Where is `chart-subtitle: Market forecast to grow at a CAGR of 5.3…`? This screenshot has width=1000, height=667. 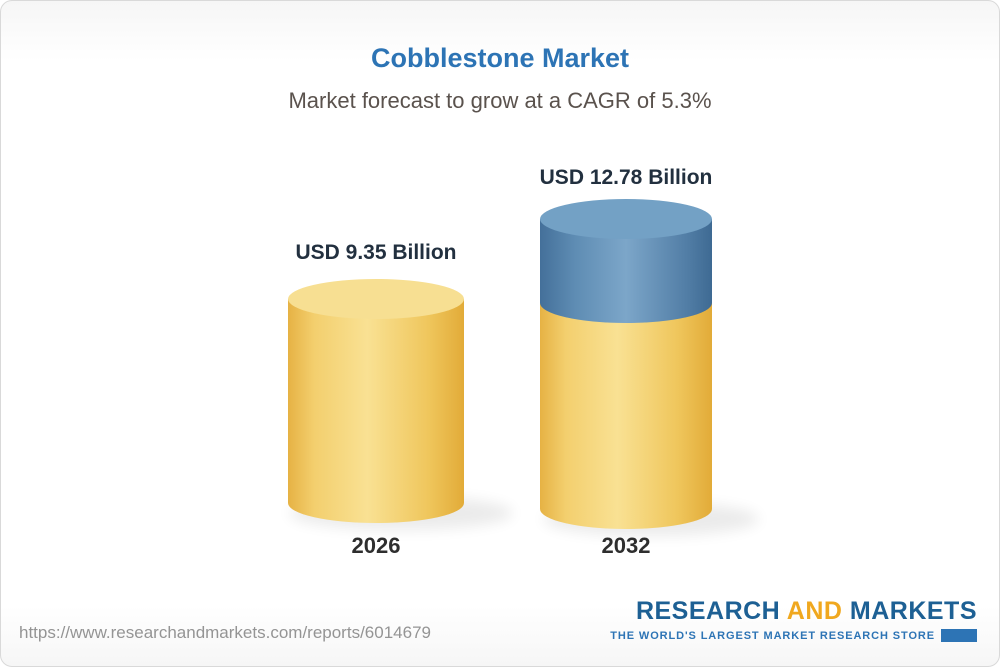 chart-subtitle: Market forecast to grow at a CAGR of 5.3… is located at coordinates (500, 100).